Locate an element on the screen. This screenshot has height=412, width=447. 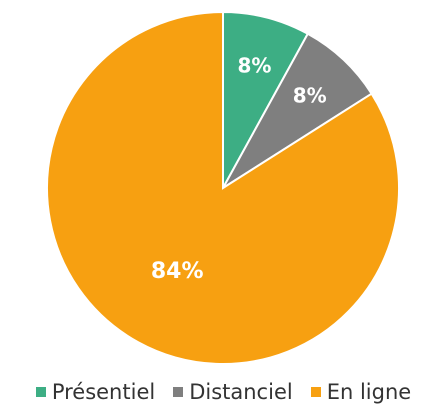
slice-label-pr-sentiel: 8% is located at coordinates (255, 65).